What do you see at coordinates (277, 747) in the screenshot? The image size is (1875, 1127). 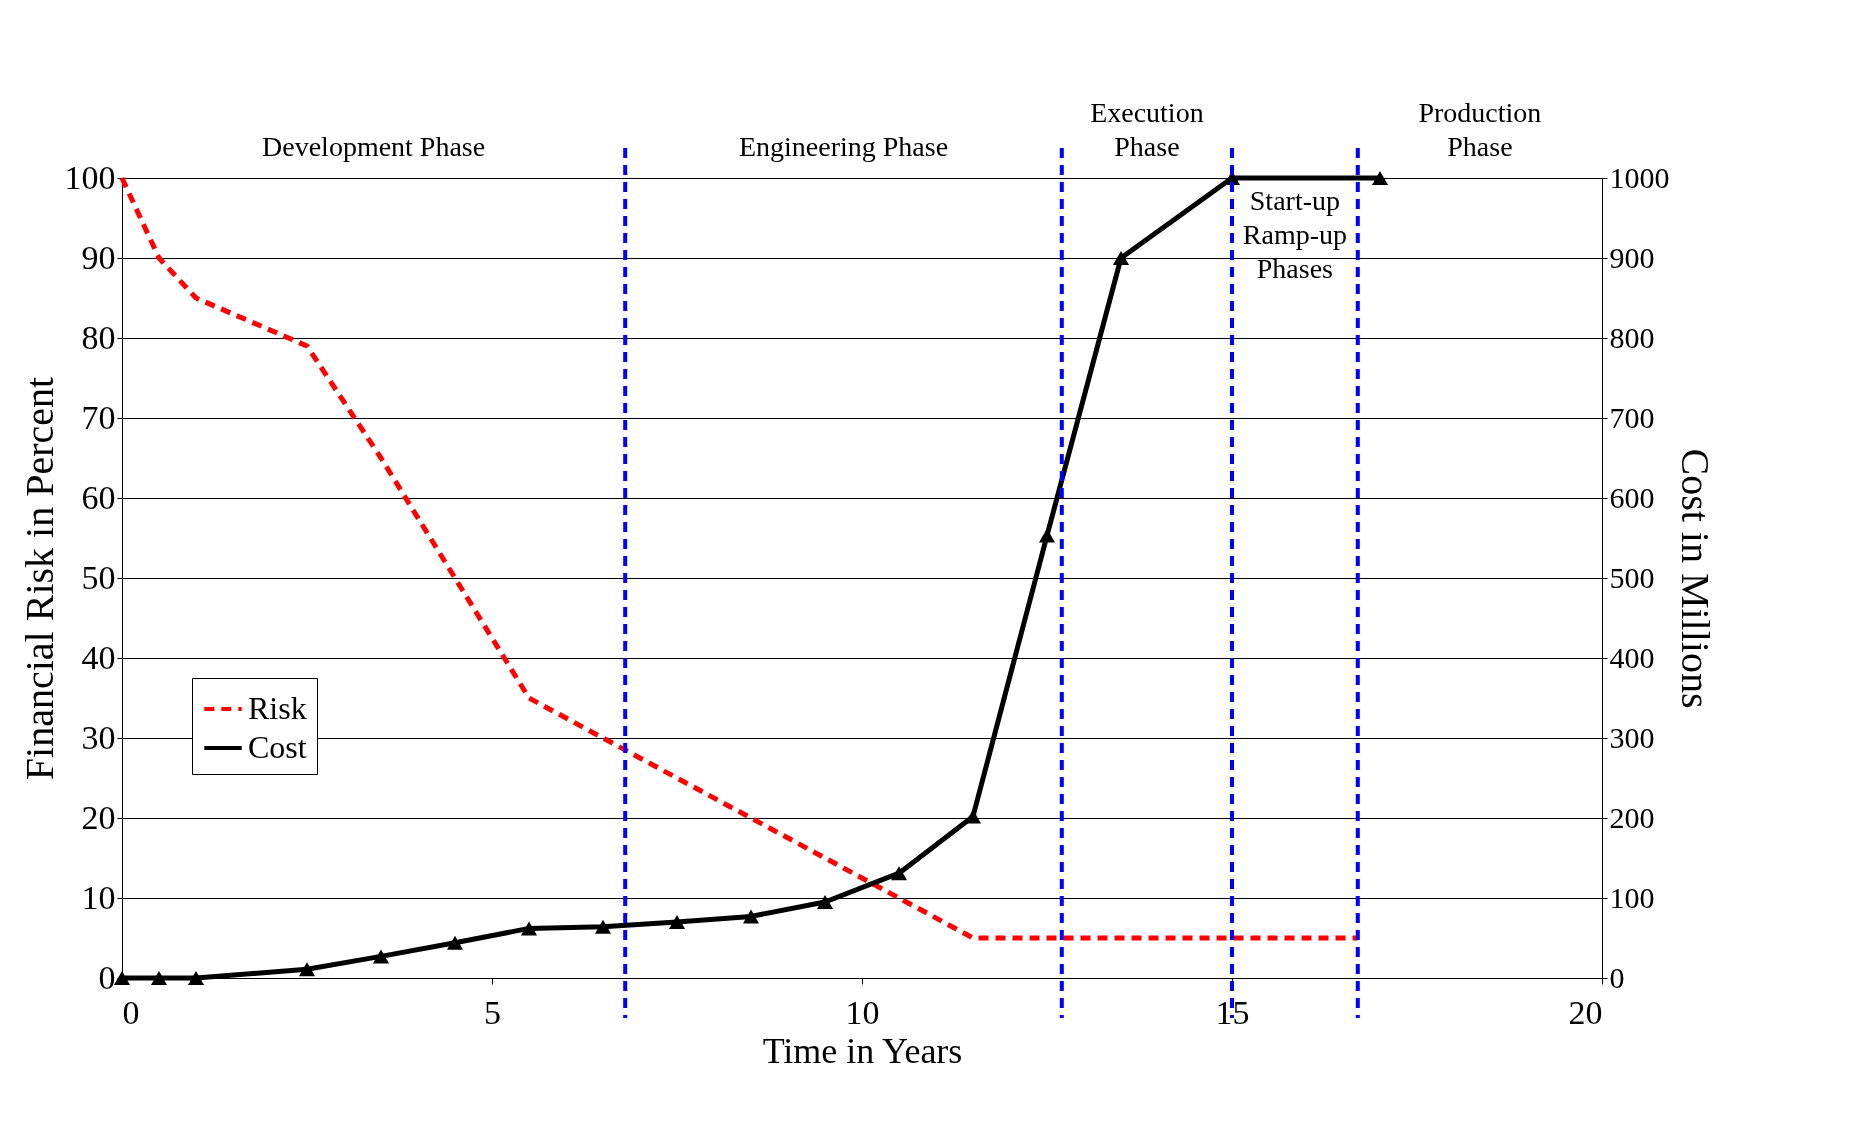 I see `legend-label: Cost` at bounding box center [277, 747].